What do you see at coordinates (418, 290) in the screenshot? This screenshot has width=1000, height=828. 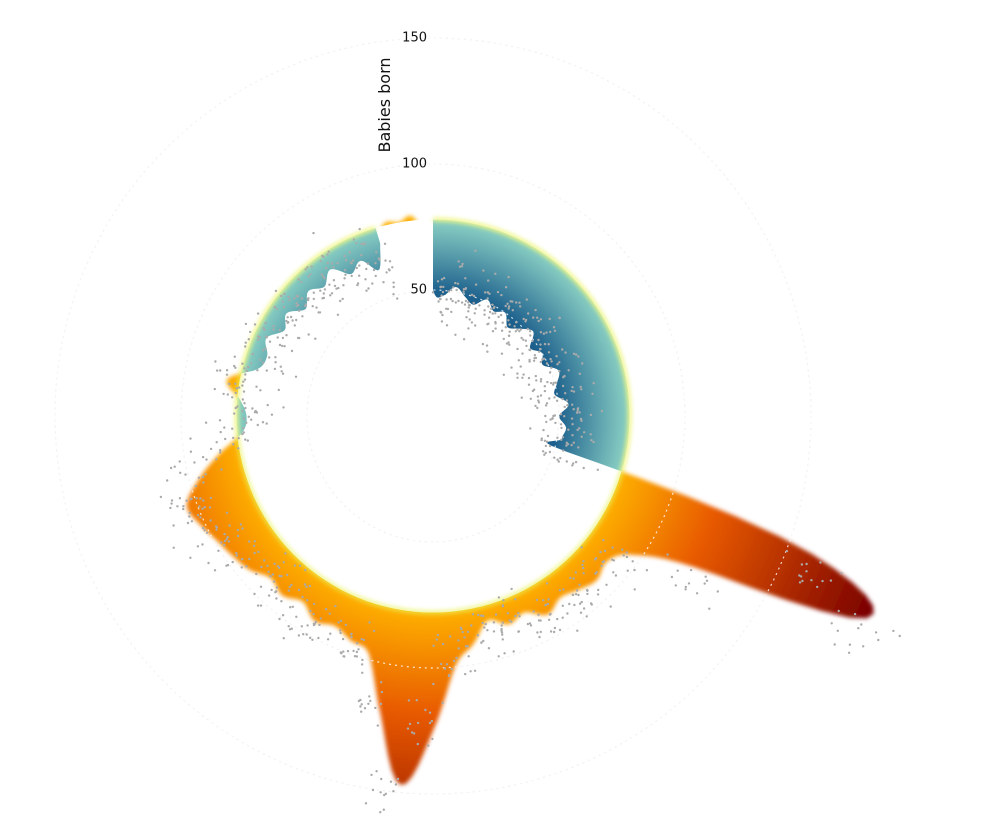 I see `y-tick-label: 50` at bounding box center [418, 290].